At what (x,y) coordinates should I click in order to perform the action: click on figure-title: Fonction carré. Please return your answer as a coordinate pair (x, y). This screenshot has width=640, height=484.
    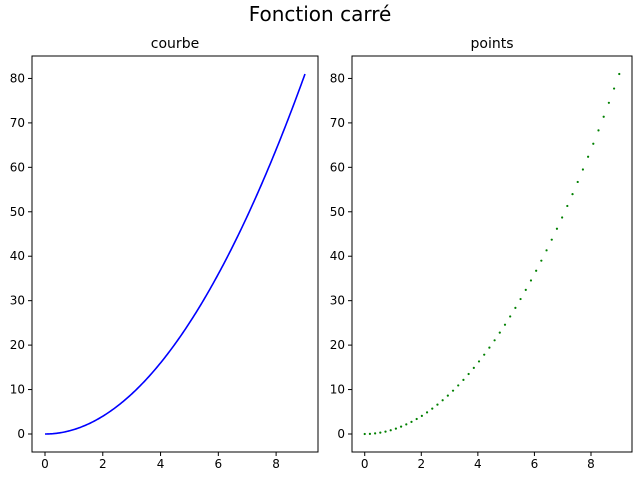
    Looking at the image, I should click on (320, 14).